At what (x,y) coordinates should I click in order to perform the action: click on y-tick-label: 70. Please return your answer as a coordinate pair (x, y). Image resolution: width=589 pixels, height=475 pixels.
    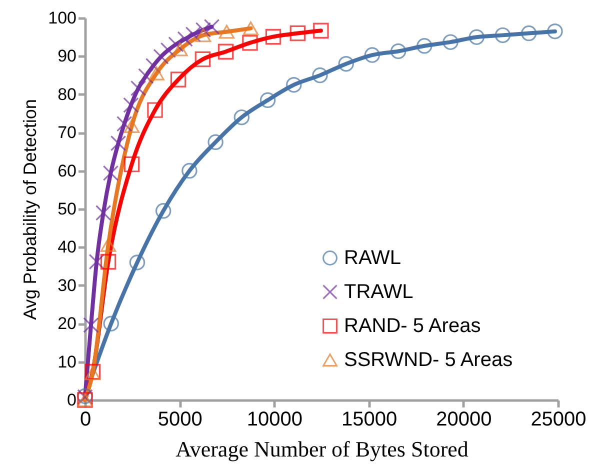
    Looking at the image, I should click on (67, 132).